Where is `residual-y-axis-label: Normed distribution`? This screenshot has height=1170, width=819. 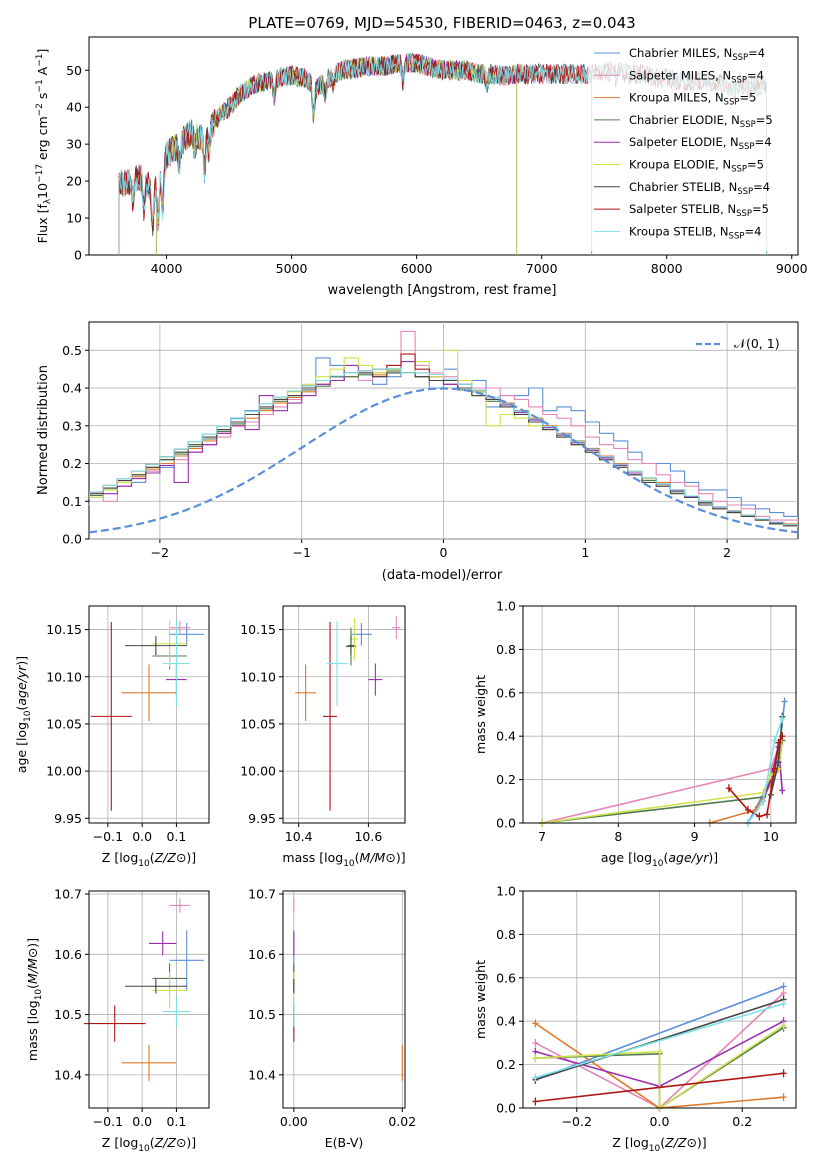 residual-y-axis-label: Normed distribution is located at coordinates (43, 430).